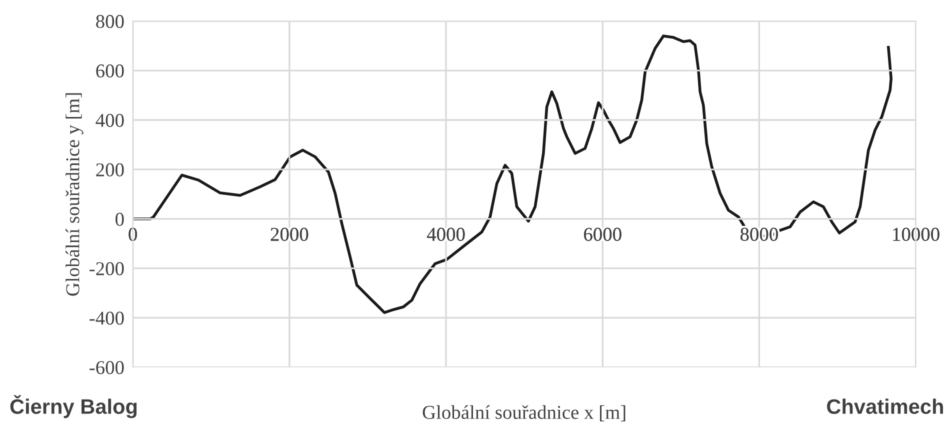 The width and height of the screenshot is (949, 431). What do you see at coordinates (885, 406) in the screenshot?
I see `text: Chvatimech` at bounding box center [885, 406].